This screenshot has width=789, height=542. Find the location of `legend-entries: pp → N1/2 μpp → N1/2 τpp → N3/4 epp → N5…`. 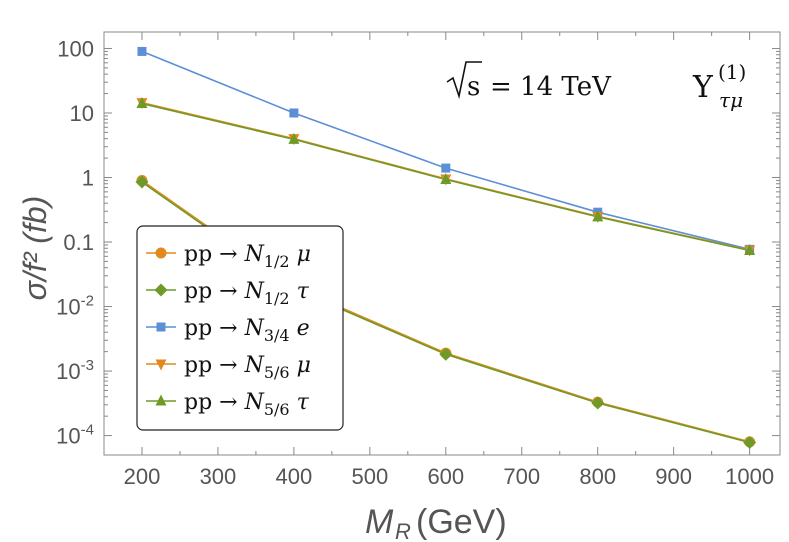

legend-entries: pp → N1/2 μpp → N1/2 τpp → N3/4 epp → N5… is located at coordinates (228, 330).